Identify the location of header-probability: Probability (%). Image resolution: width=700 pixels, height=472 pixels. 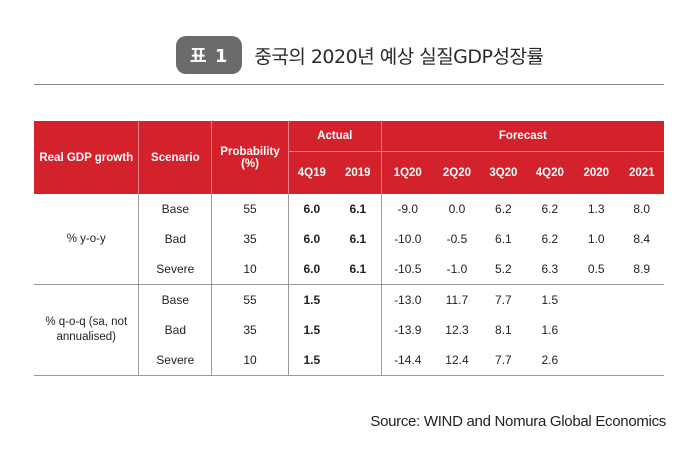
(250, 157).